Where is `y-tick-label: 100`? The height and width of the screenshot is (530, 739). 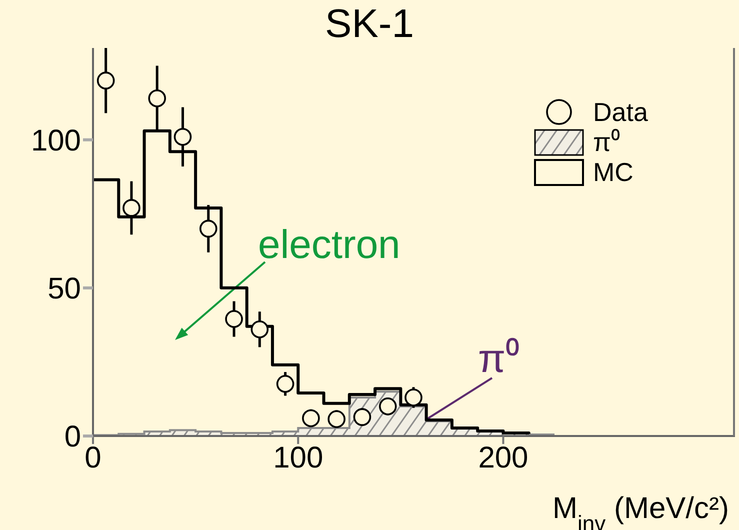
y-tick-label: 100 is located at coordinates (55, 141).